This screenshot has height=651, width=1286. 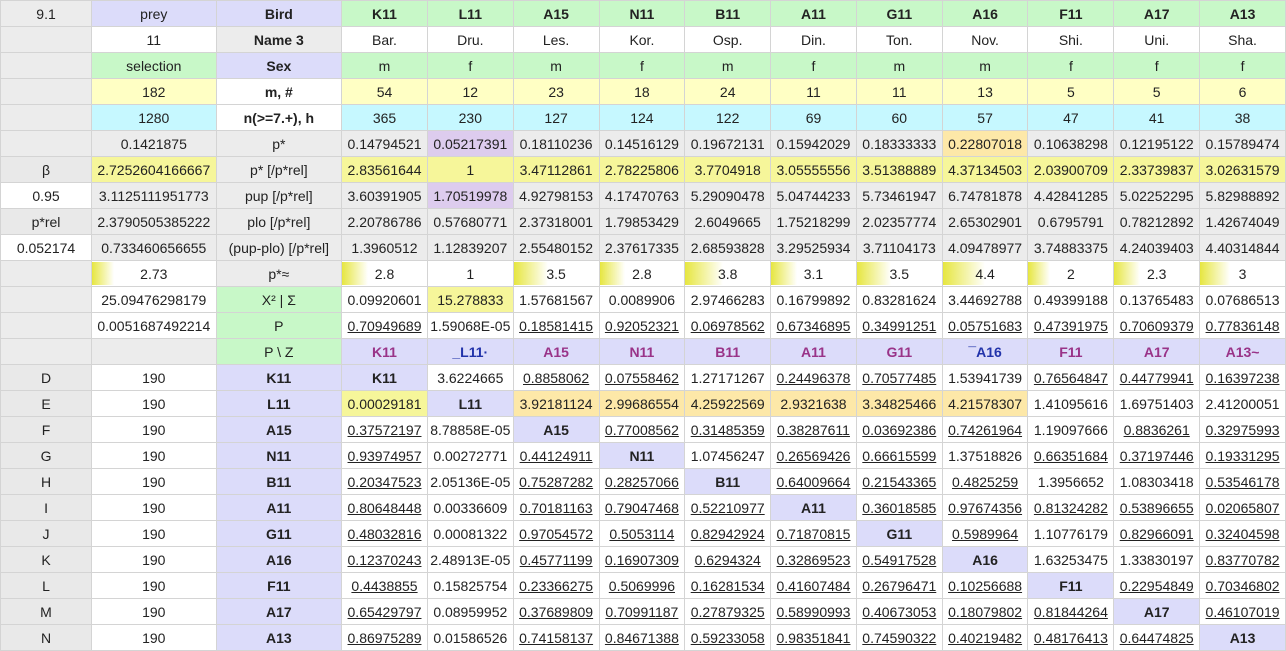 I want to click on diff-n11: 2.37617335, so click(x=642, y=247).